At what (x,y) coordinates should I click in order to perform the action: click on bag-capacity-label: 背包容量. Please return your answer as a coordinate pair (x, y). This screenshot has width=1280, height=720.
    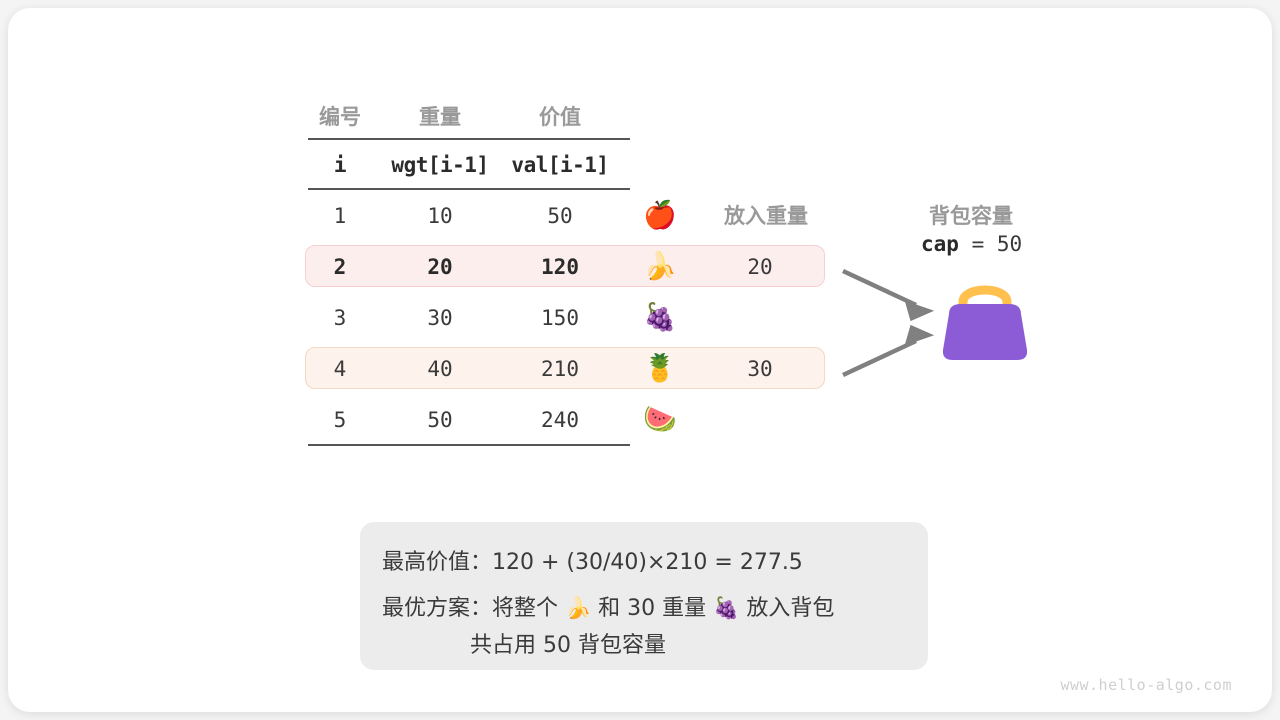
    Looking at the image, I should click on (971, 216).